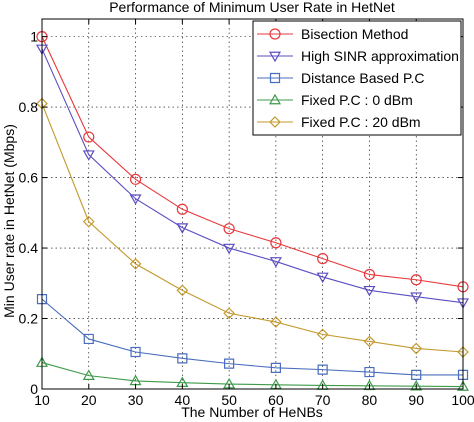  I want to click on y-tick-label: 1, so click(34, 37).